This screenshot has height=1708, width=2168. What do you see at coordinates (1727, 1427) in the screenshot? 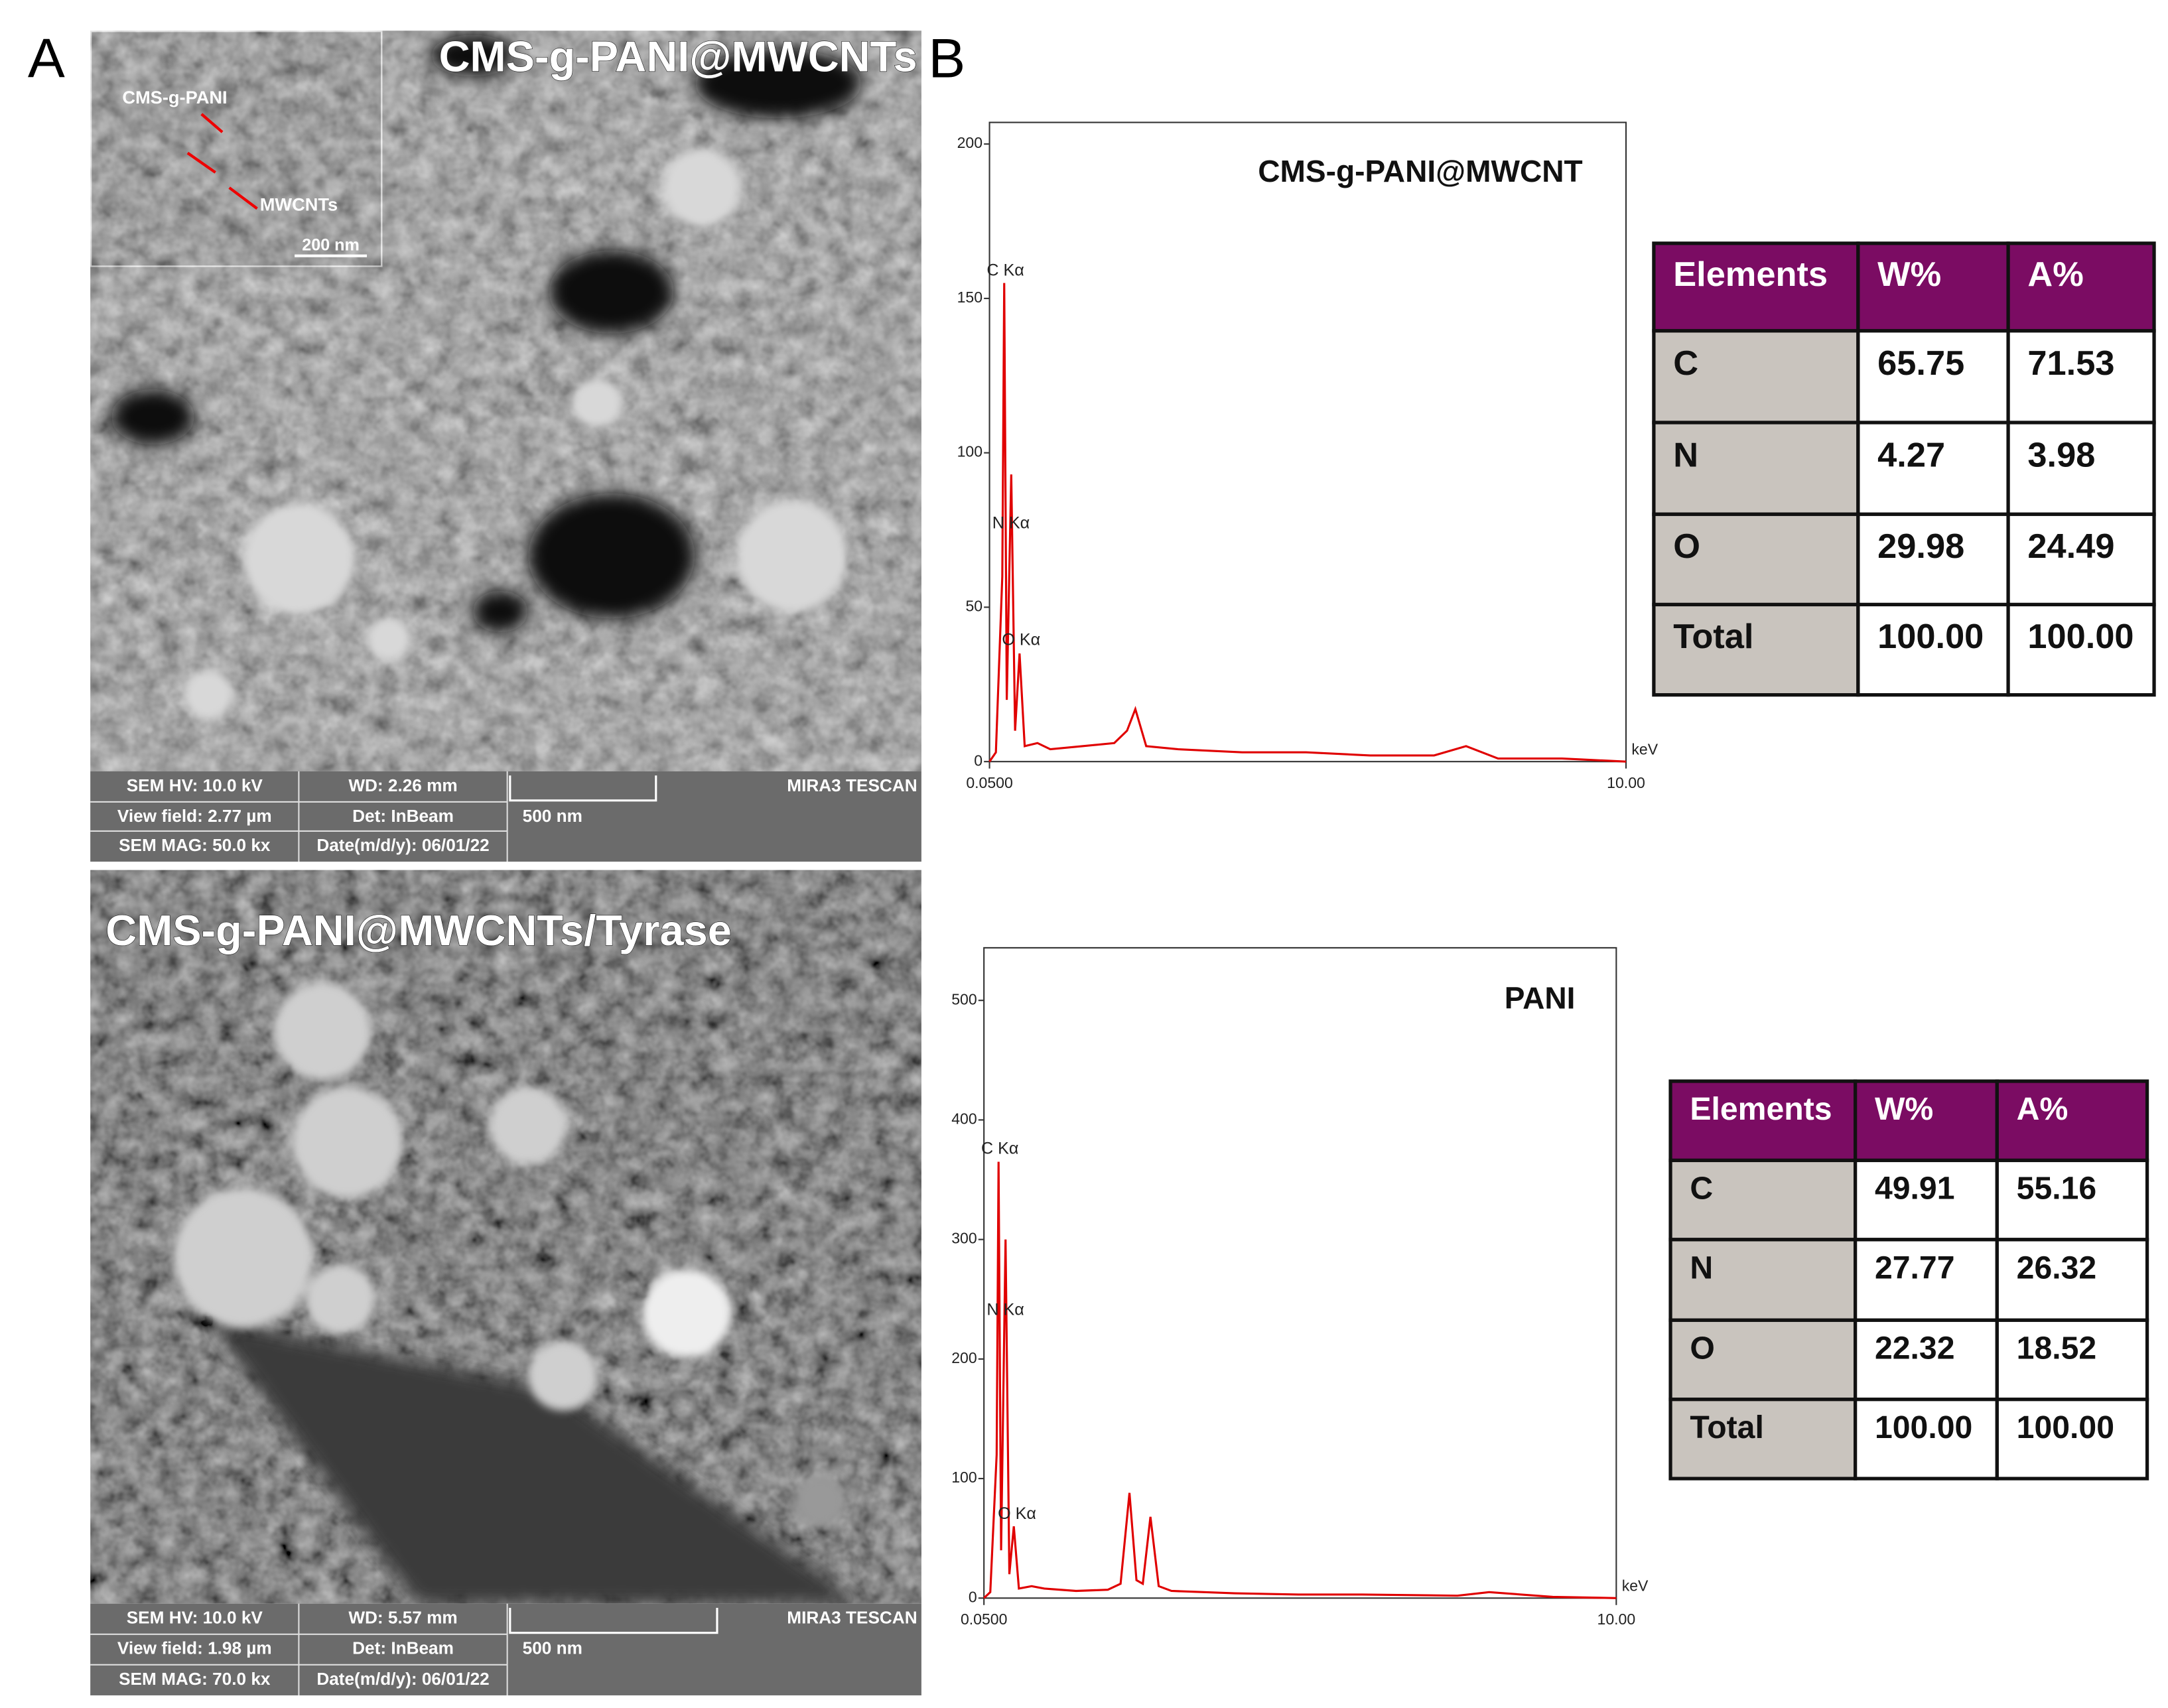
I see `table-text: Total` at bounding box center [1727, 1427].